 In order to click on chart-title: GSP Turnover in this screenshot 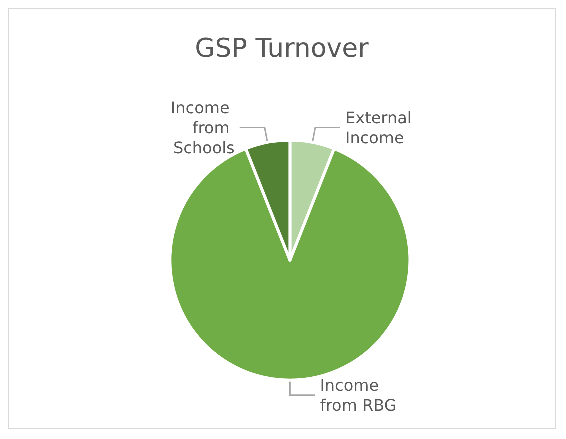, I will do `click(282, 49)`.